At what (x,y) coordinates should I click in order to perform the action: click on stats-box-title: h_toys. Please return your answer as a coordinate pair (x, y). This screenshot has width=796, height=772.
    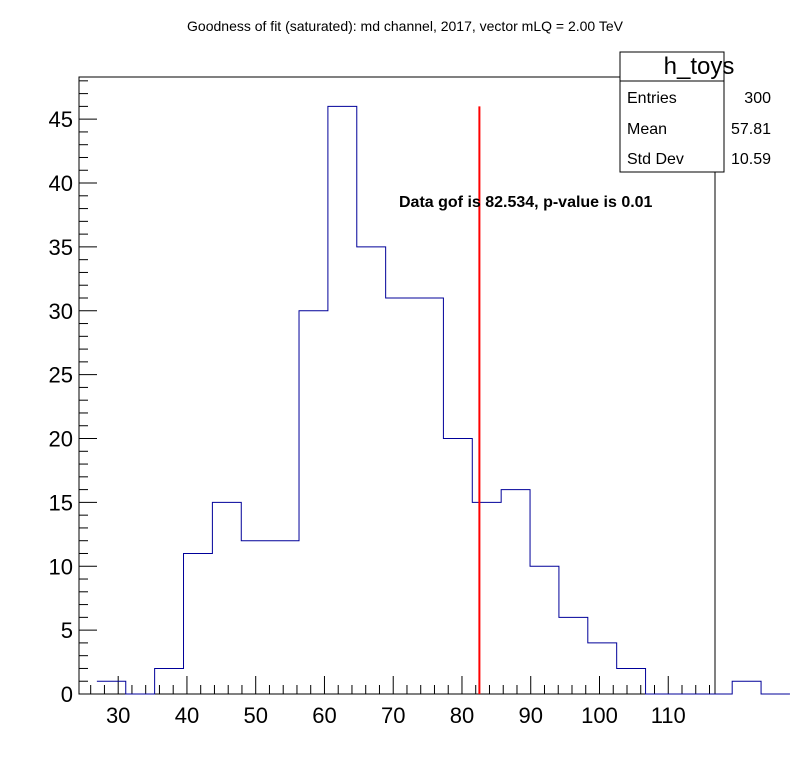
    Looking at the image, I should click on (699, 66).